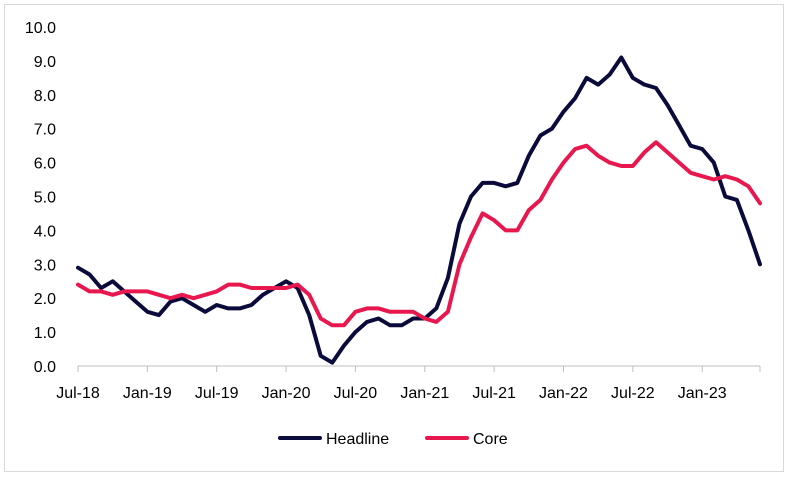 This screenshot has width=792, height=479. What do you see at coordinates (78, 393) in the screenshot?
I see `x-tick-label: Jul-18` at bounding box center [78, 393].